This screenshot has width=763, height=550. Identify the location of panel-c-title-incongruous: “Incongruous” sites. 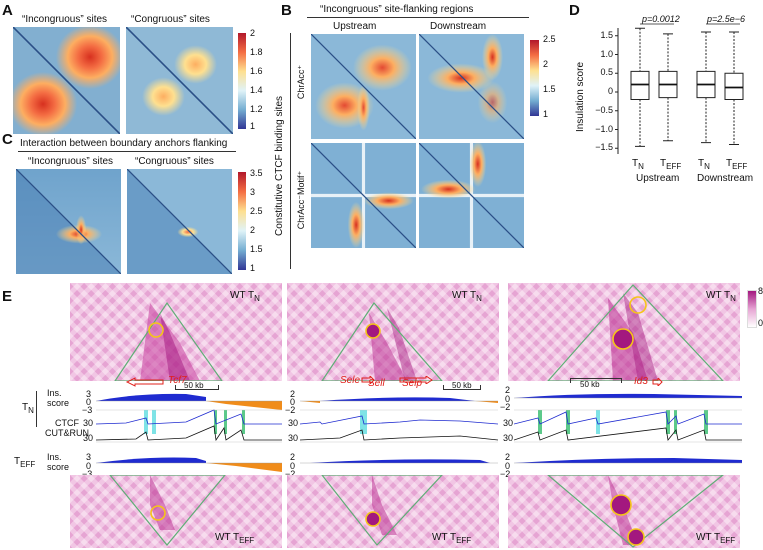
(71, 161).